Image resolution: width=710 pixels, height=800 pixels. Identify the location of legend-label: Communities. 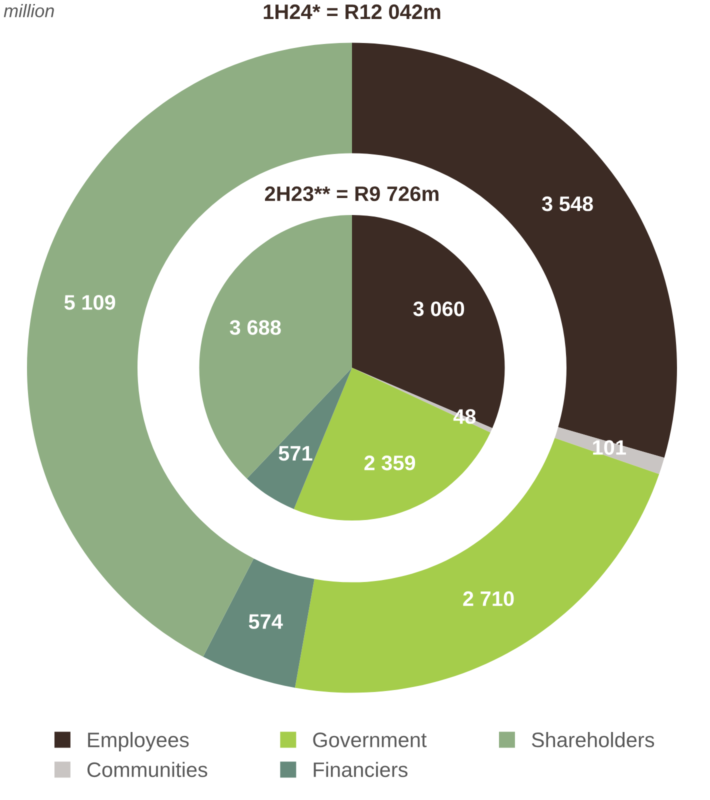
(147, 770).